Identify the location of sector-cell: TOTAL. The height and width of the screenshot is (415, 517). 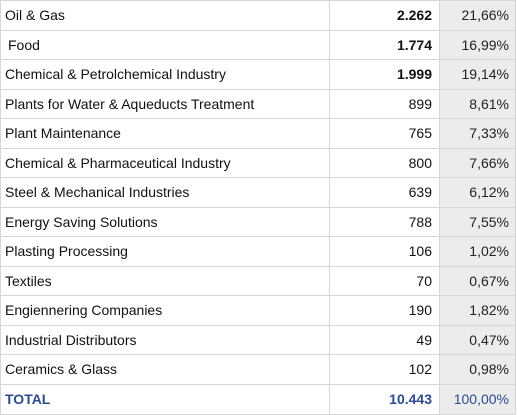
(165, 399).